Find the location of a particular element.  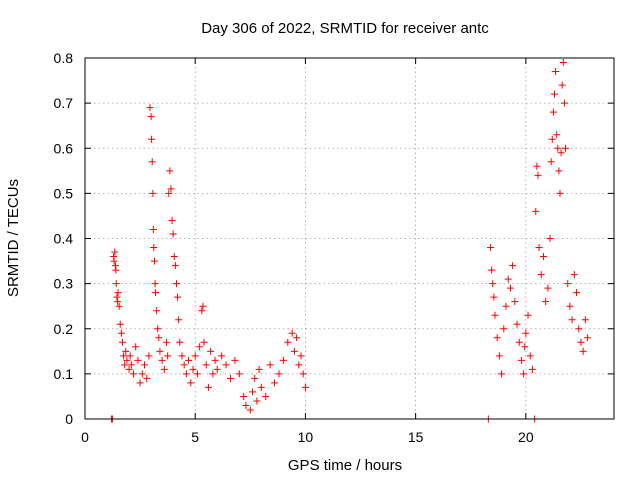

y-tick-label: 0.3 is located at coordinates (64, 284).